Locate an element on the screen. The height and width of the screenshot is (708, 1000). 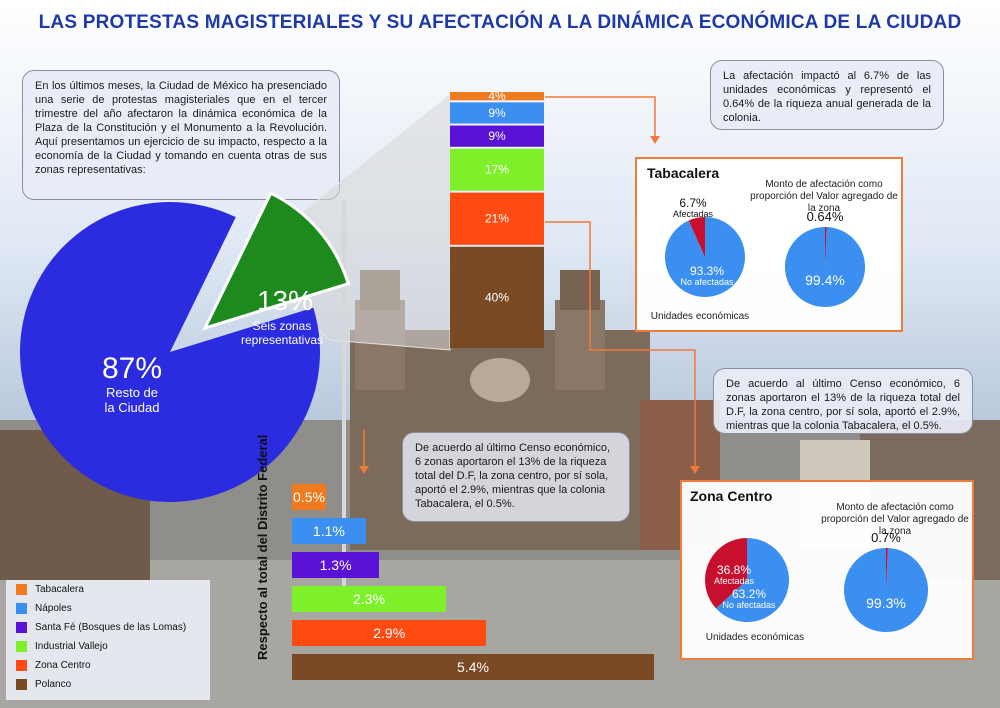
hbar-5: 5.4% is located at coordinates (473, 667).